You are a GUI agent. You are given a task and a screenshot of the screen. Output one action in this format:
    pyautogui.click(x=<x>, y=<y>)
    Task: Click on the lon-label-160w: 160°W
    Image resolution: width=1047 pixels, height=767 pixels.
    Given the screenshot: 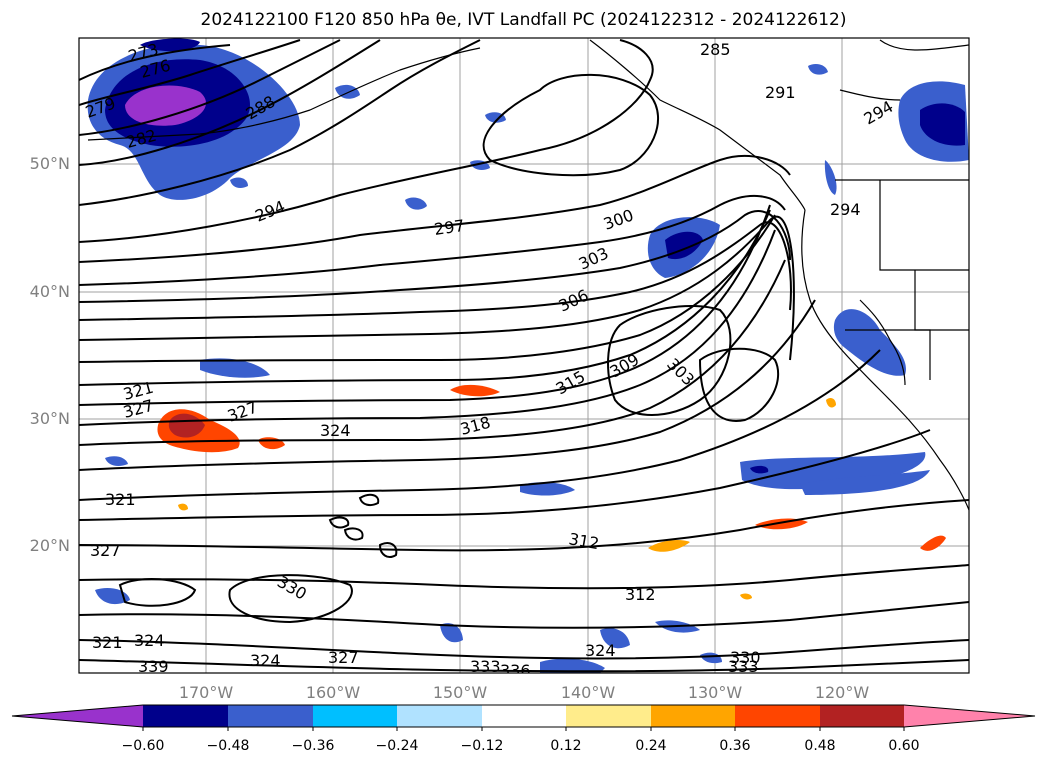 What is the action you would take?
    pyautogui.click(x=333, y=692)
    